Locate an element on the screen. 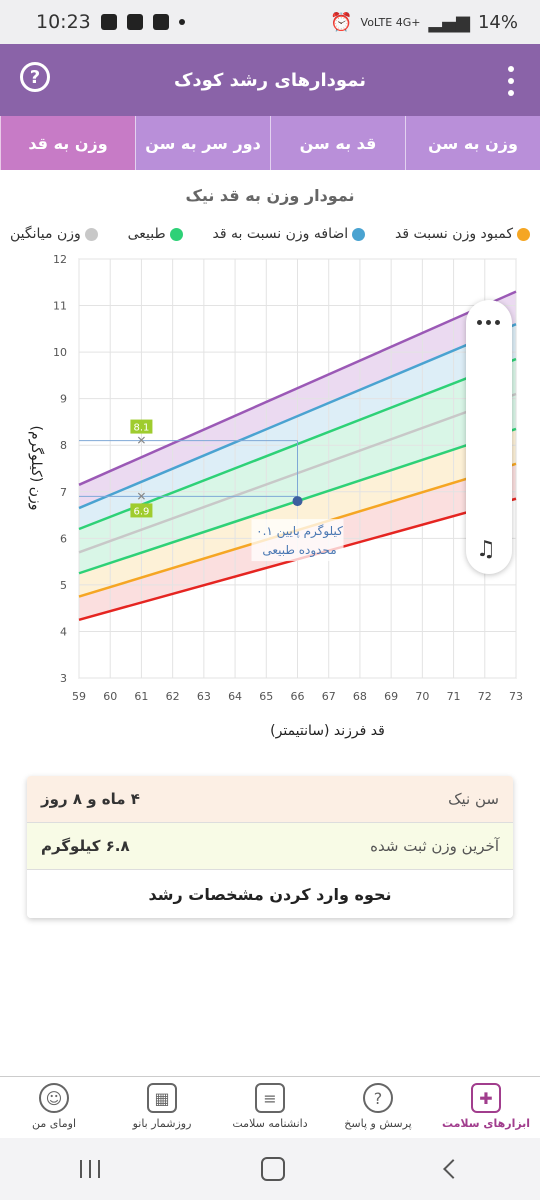  message-icon is located at coordinates (160, 22).